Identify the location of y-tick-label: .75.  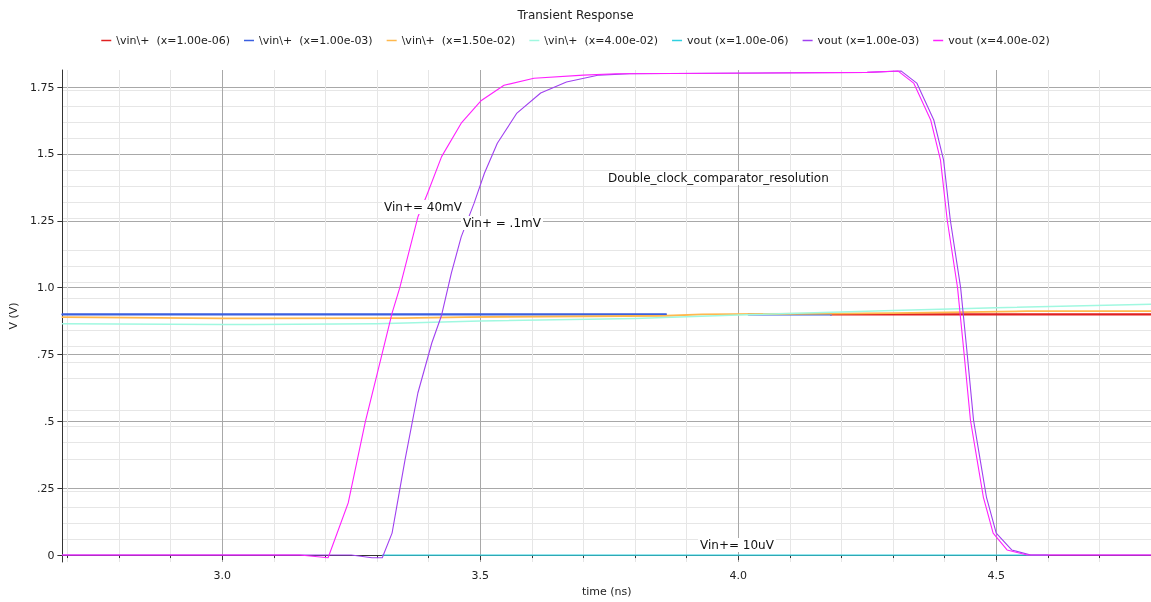
(45, 354).